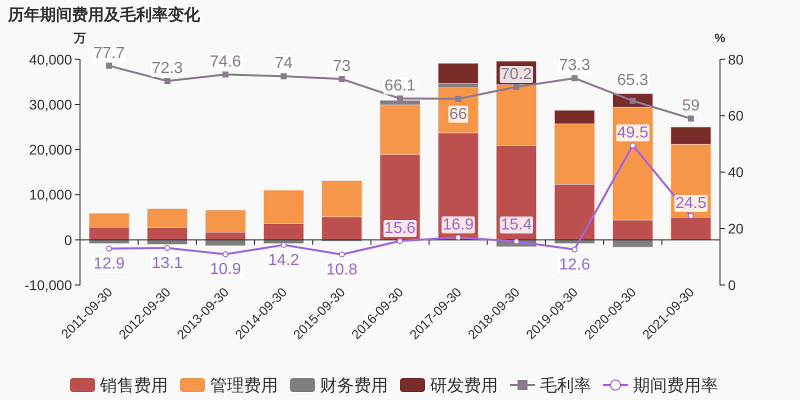  I want to click on legend-label: 管理费用, so click(244, 385).